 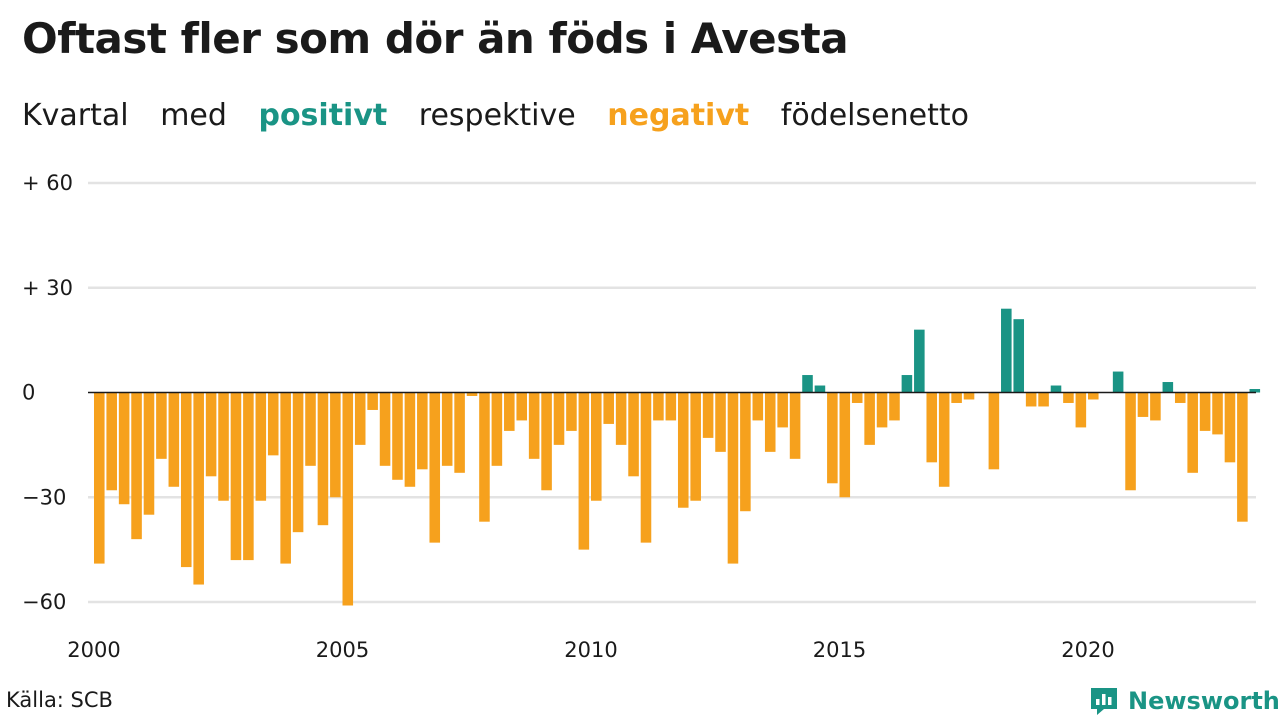 I want to click on subtitle-positive-word: positivt, so click(x=323, y=115).